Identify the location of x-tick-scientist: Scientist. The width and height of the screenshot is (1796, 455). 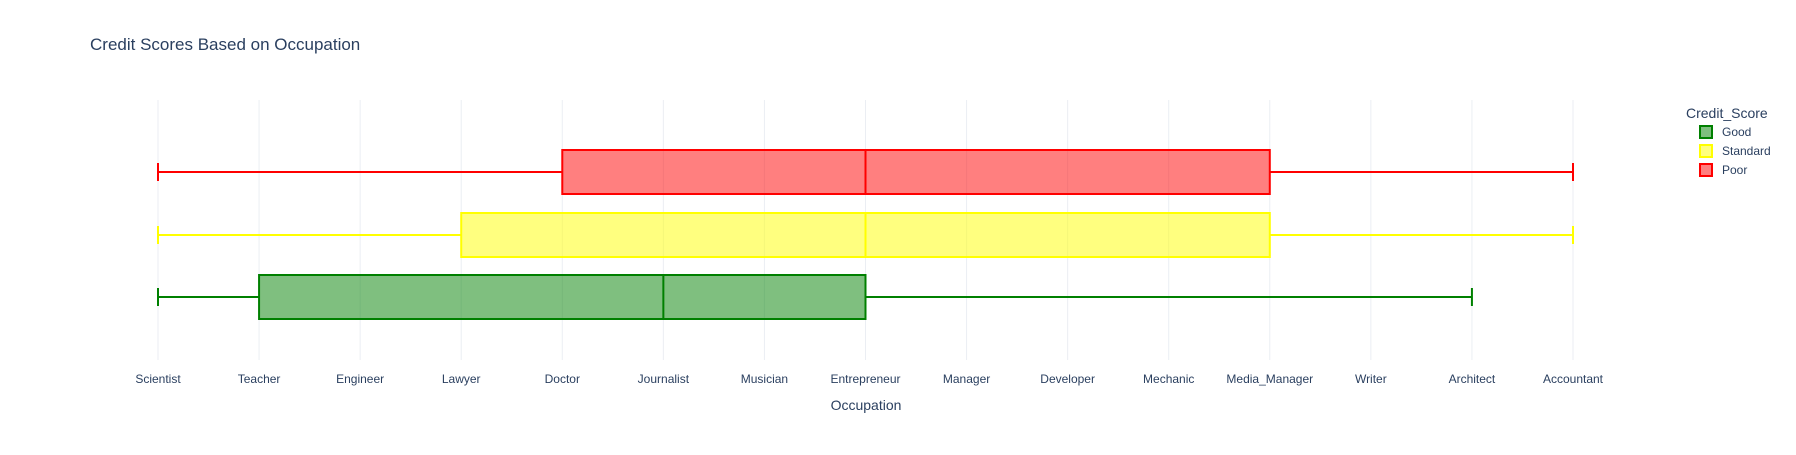
(158, 379).